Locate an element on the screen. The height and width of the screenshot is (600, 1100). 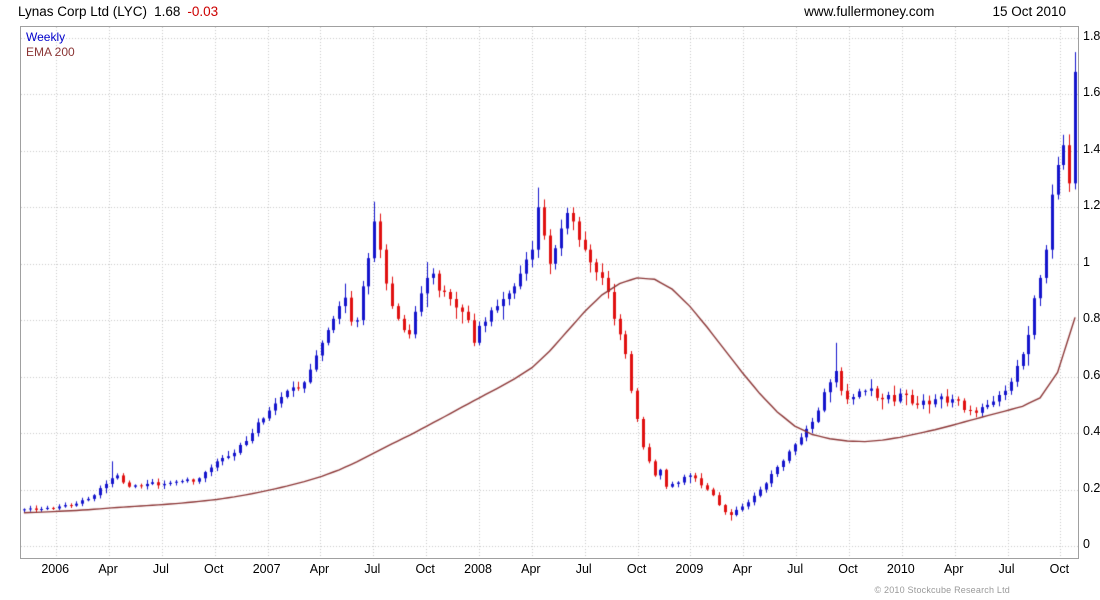
last-price: 1.68 is located at coordinates (167, 11).